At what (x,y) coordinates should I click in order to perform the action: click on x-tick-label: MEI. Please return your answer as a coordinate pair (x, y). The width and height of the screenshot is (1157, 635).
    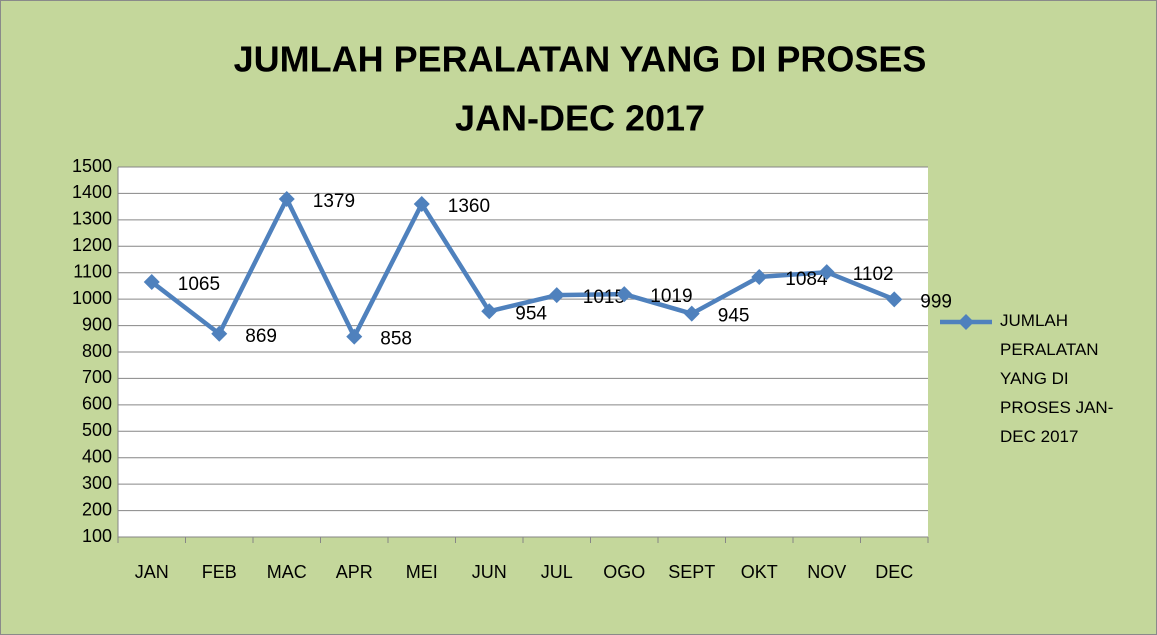
    Looking at the image, I should click on (422, 572).